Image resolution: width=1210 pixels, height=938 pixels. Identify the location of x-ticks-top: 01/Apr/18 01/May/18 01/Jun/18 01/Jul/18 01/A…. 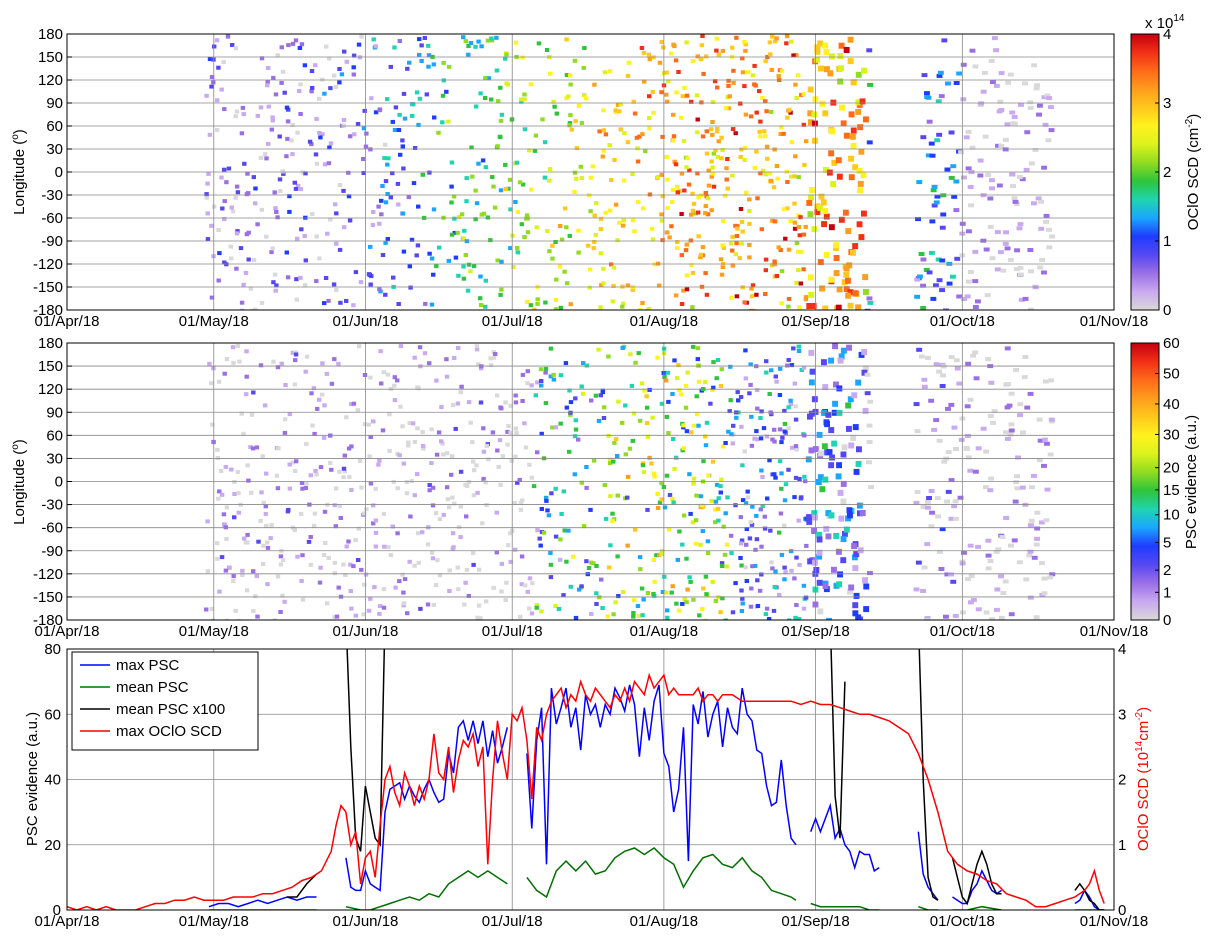
(591, 321).